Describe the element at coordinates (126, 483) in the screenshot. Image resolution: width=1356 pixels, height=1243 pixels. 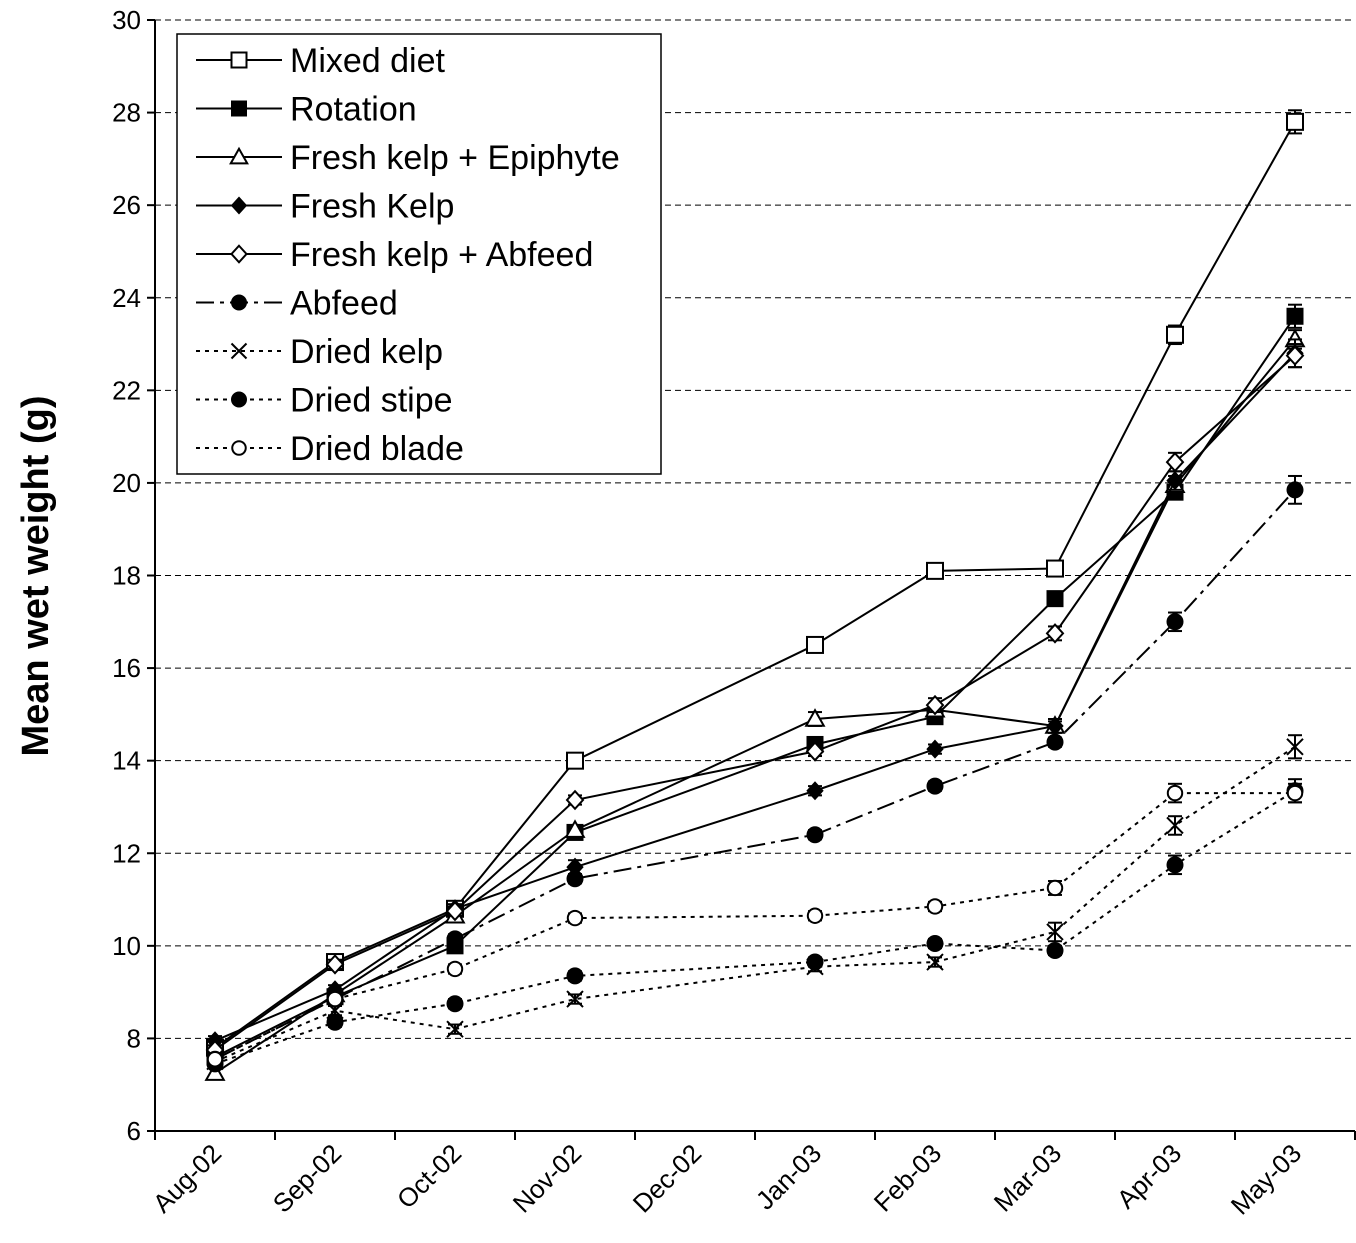
I see `y-tick-label: 20` at that location.